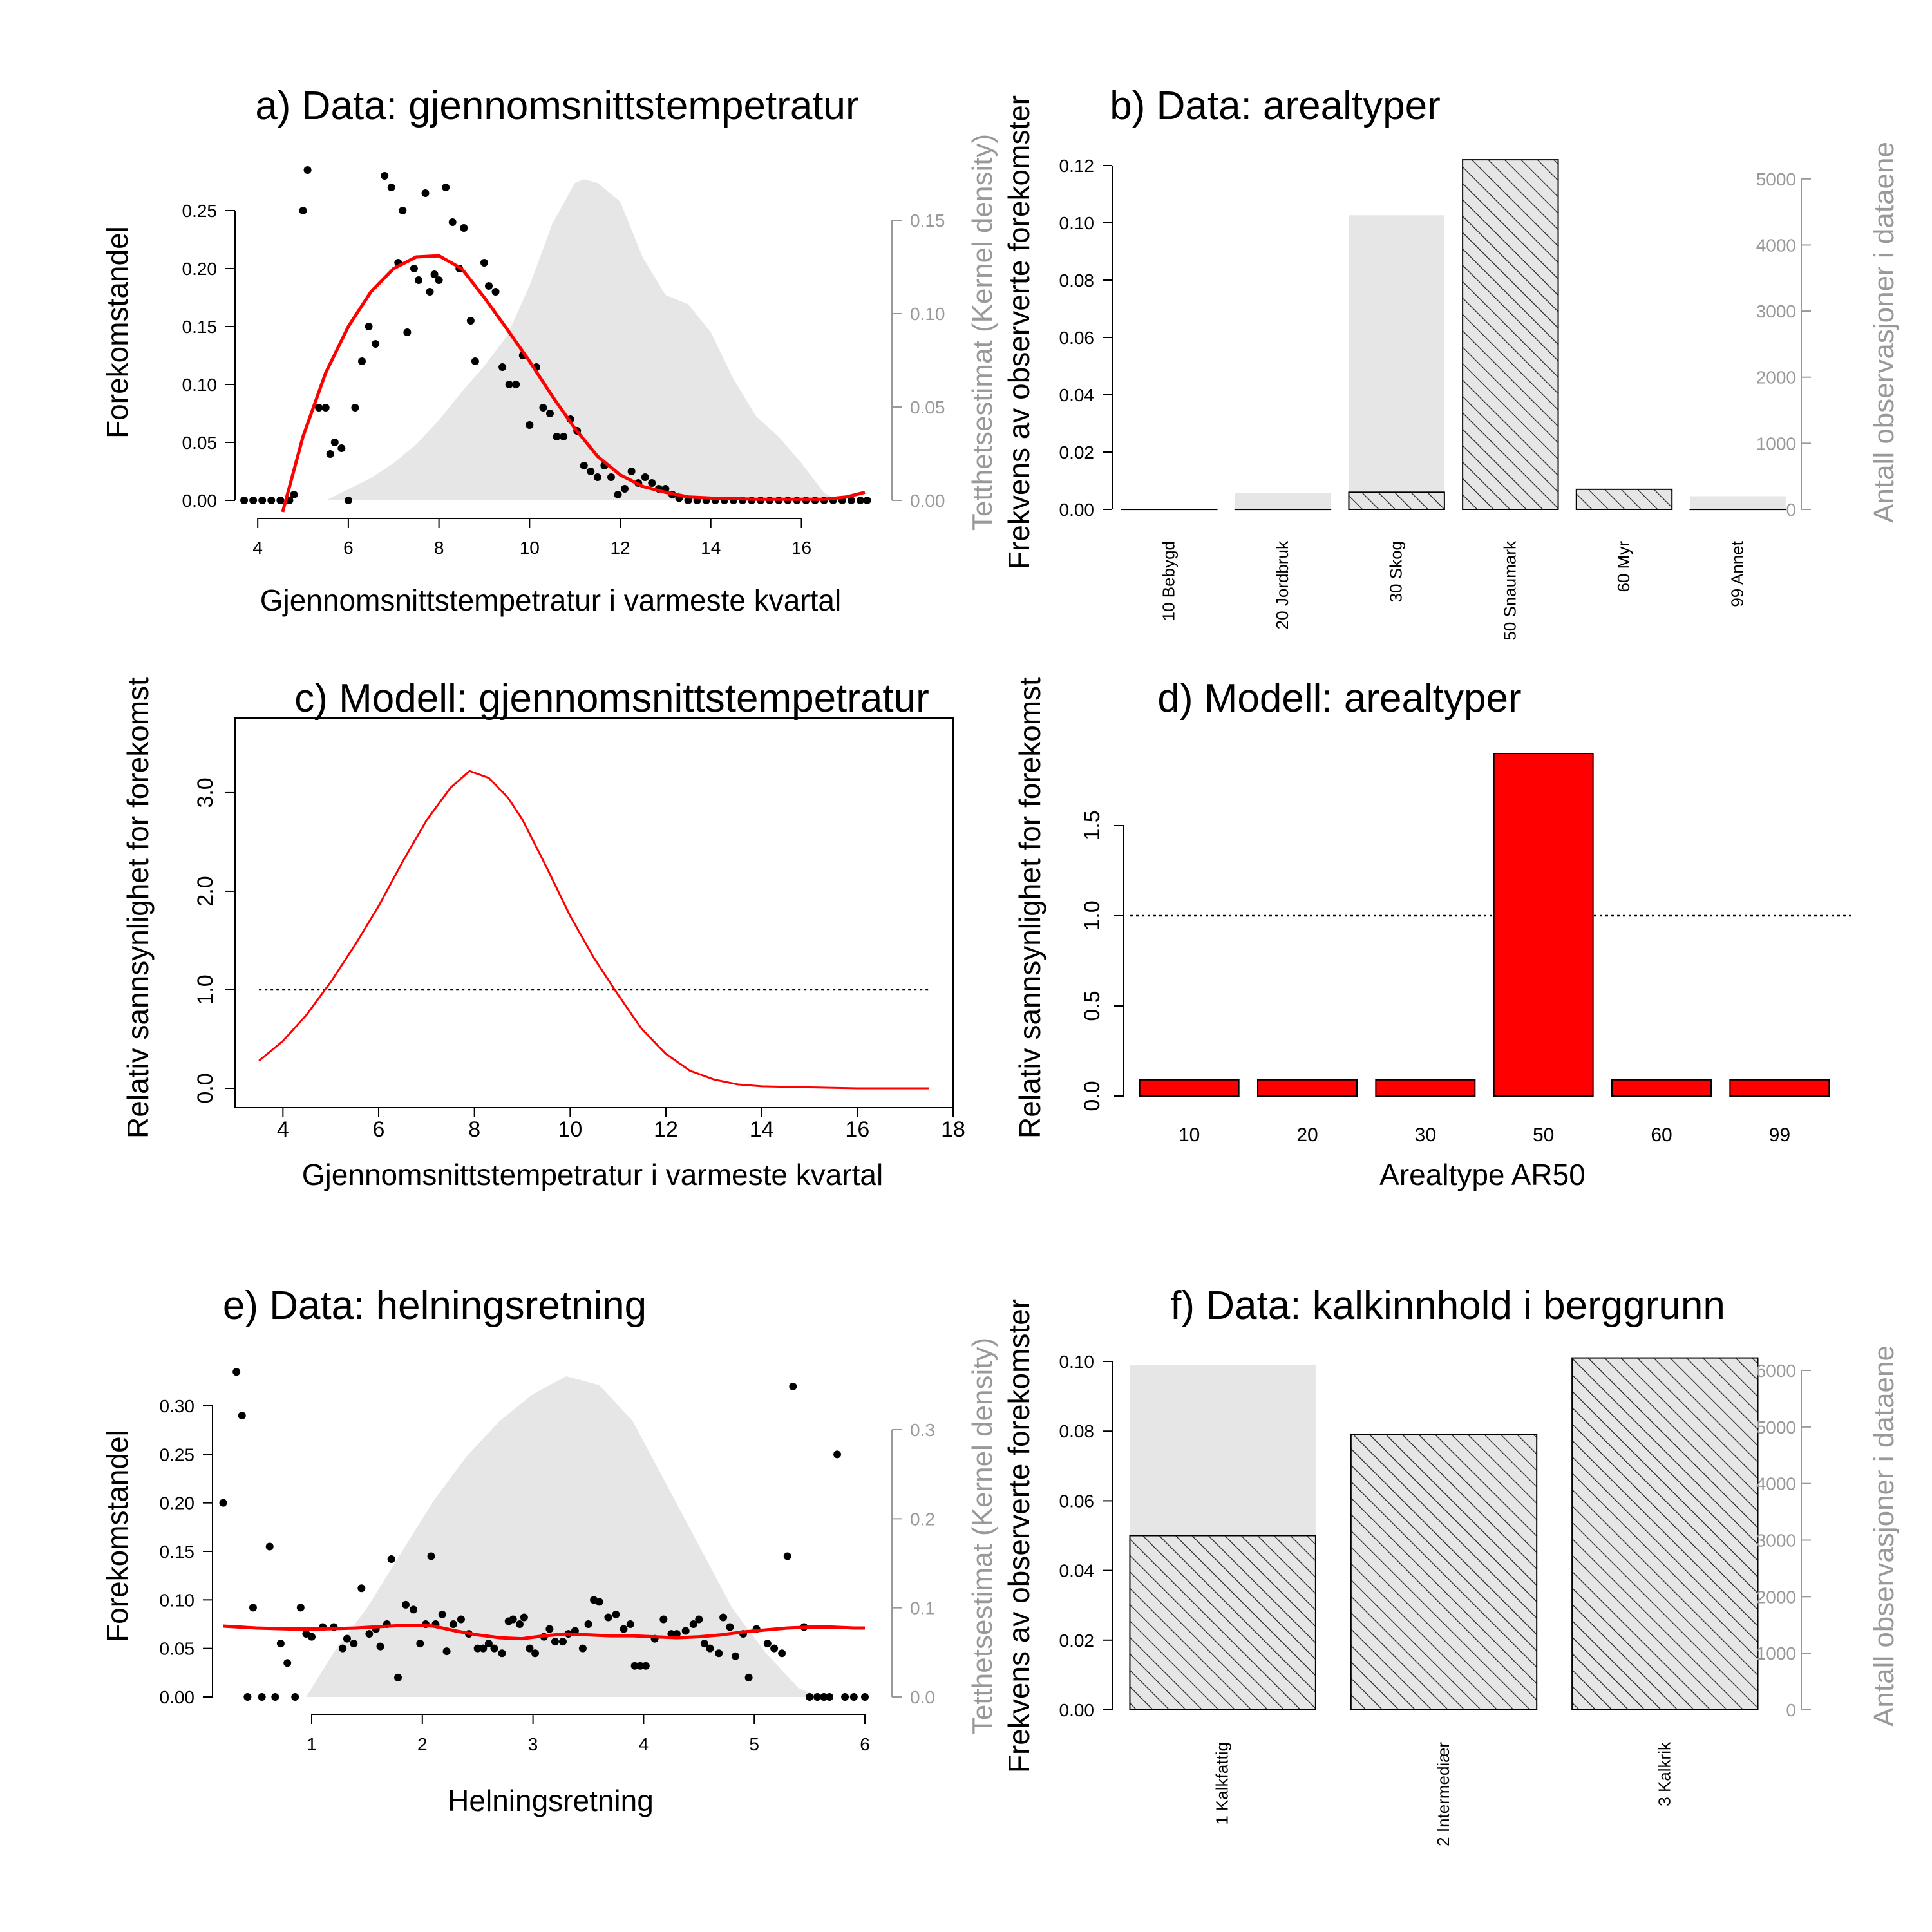  What do you see at coordinates (312, 1744) in the screenshot?
I see `x-tick-label: 1` at bounding box center [312, 1744].